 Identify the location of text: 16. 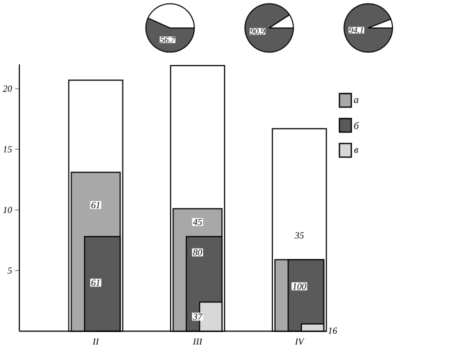
(333, 330).